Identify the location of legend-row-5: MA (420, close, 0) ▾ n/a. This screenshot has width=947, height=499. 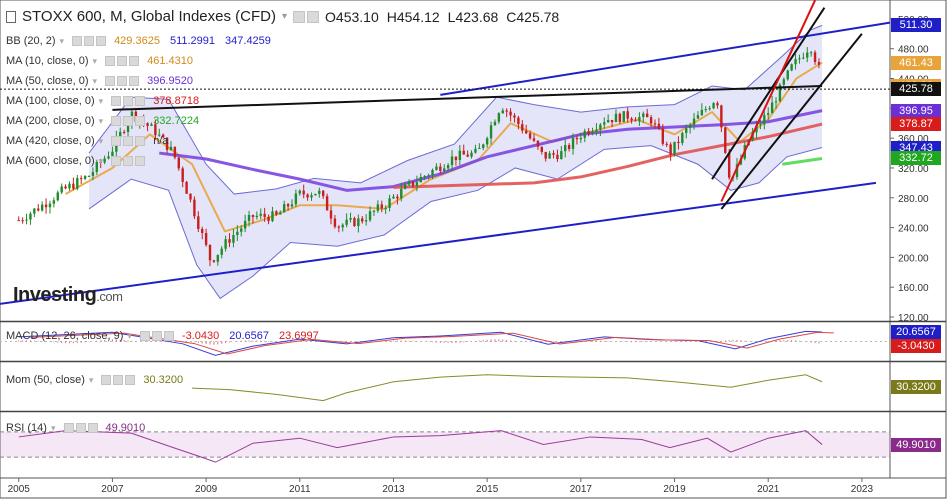
(90, 141).